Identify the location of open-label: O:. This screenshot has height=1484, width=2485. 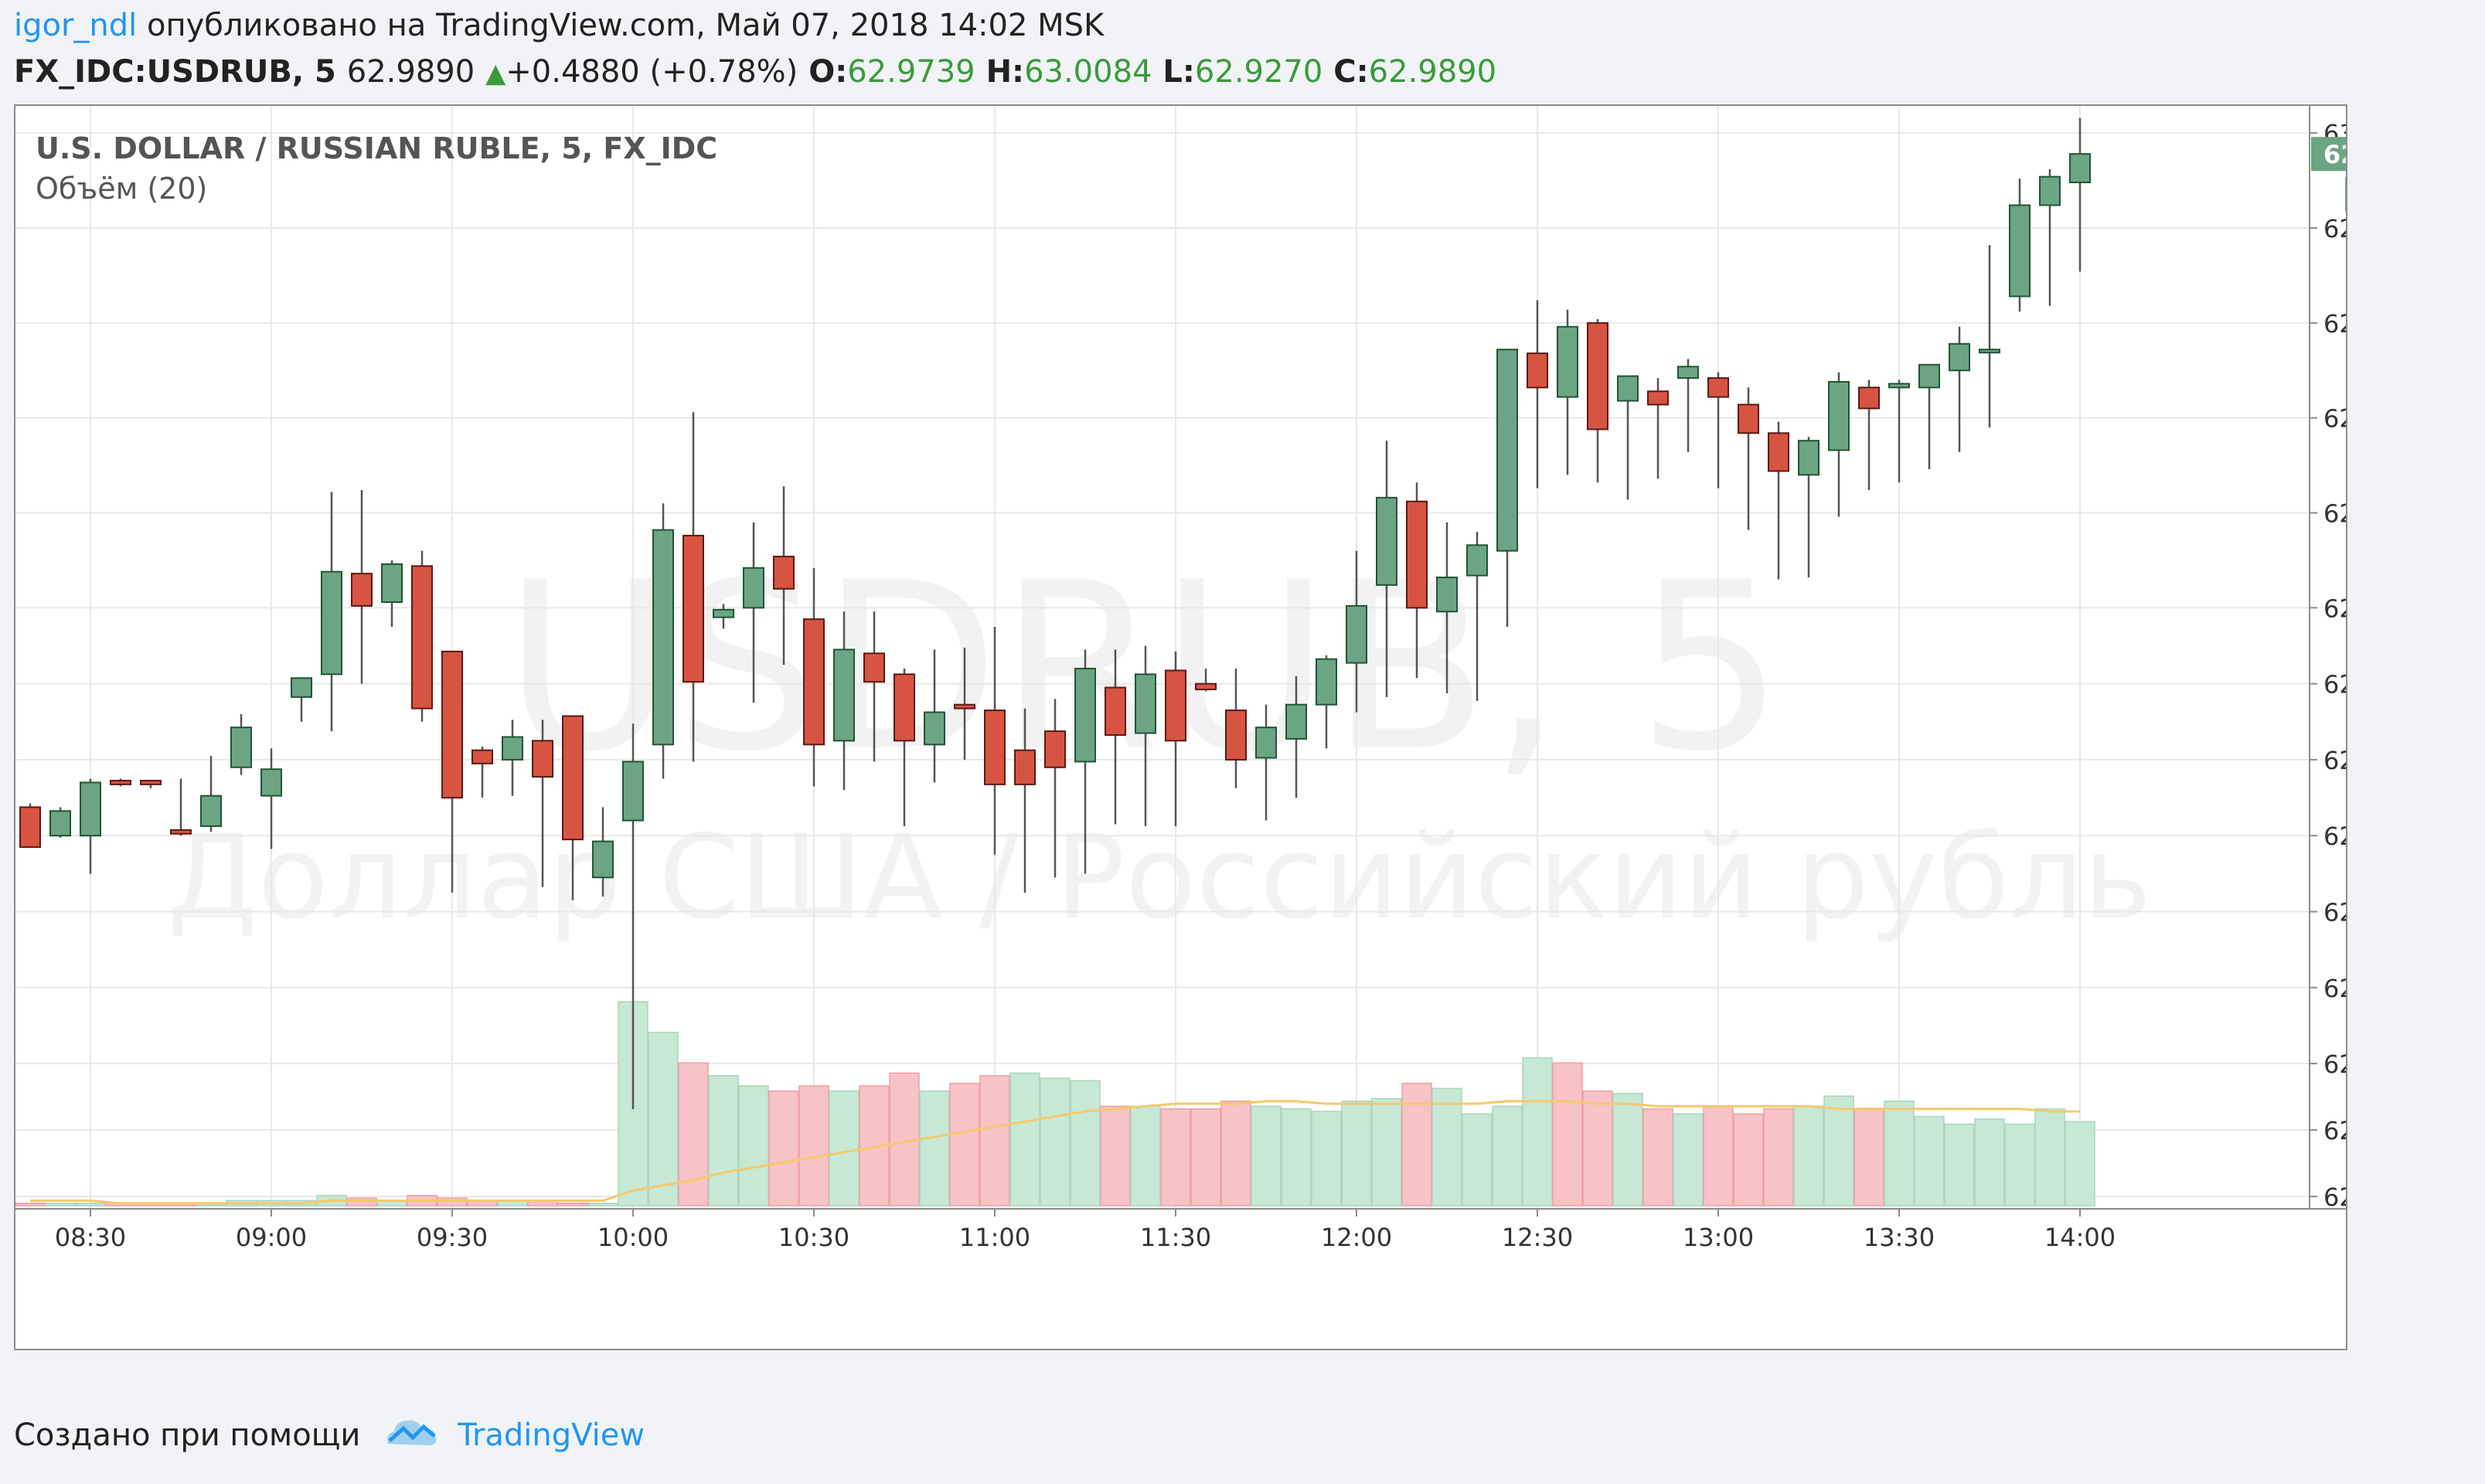
(828, 72).